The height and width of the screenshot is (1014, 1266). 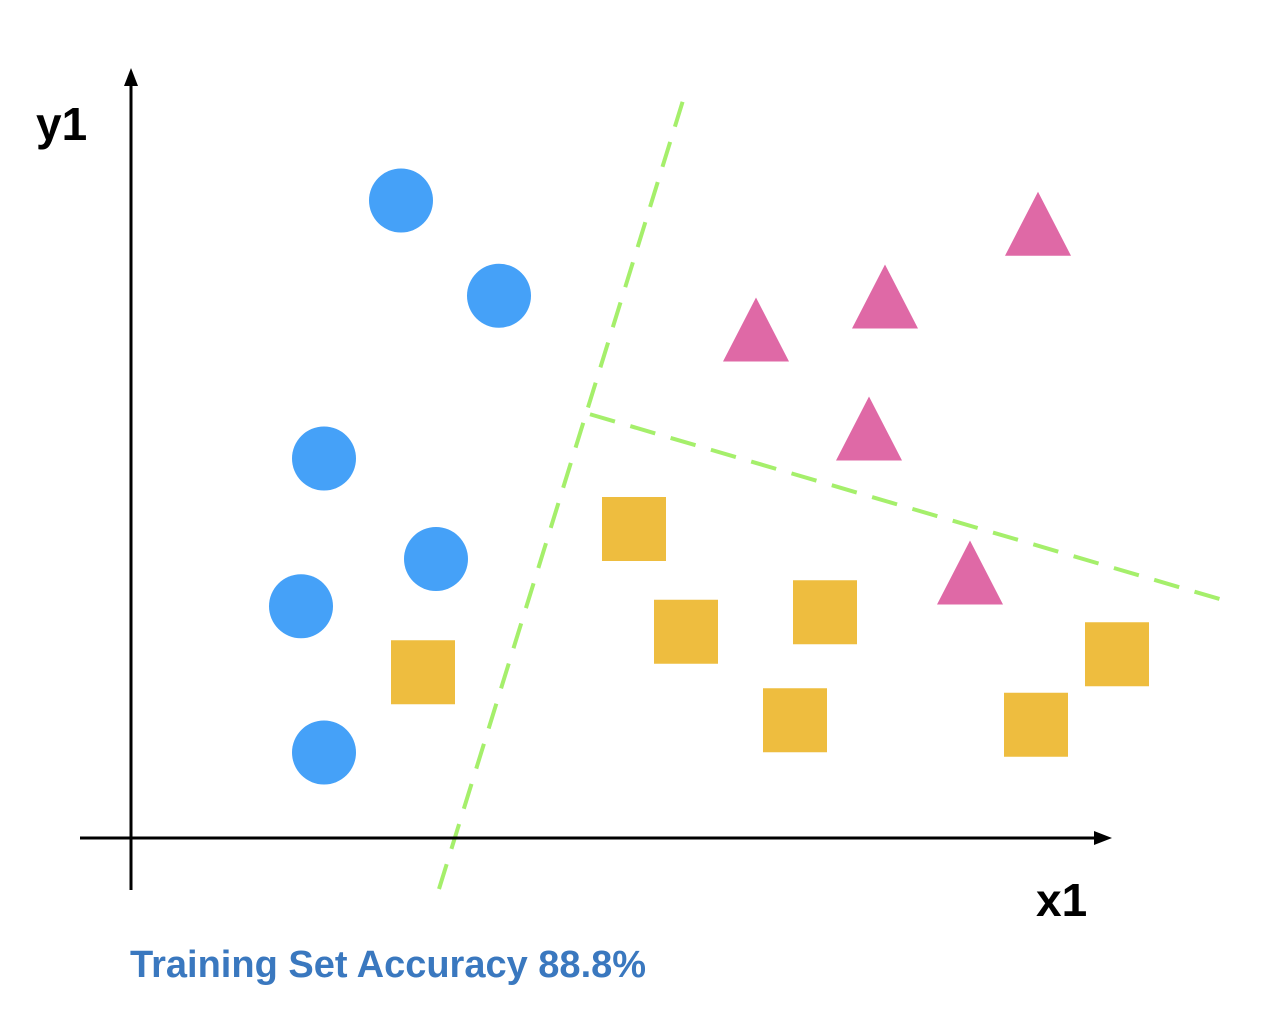 What do you see at coordinates (1061, 900) in the screenshot?
I see `x-axis-label: x1` at bounding box center [1061, 900].